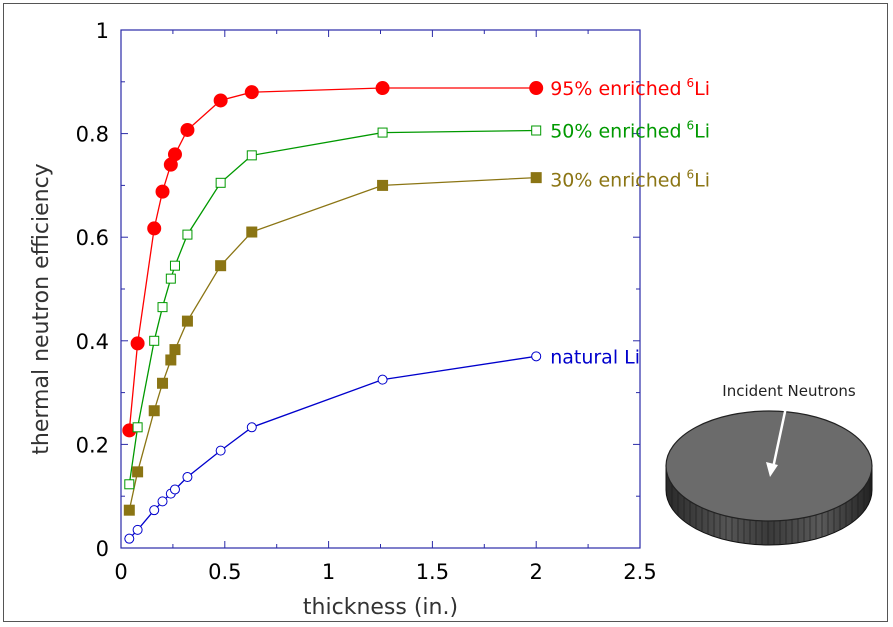  What do you see at coordinates (328, 572) in the screenshot?
I see `x-tick-label: 1` at bounding box center [328, 572].